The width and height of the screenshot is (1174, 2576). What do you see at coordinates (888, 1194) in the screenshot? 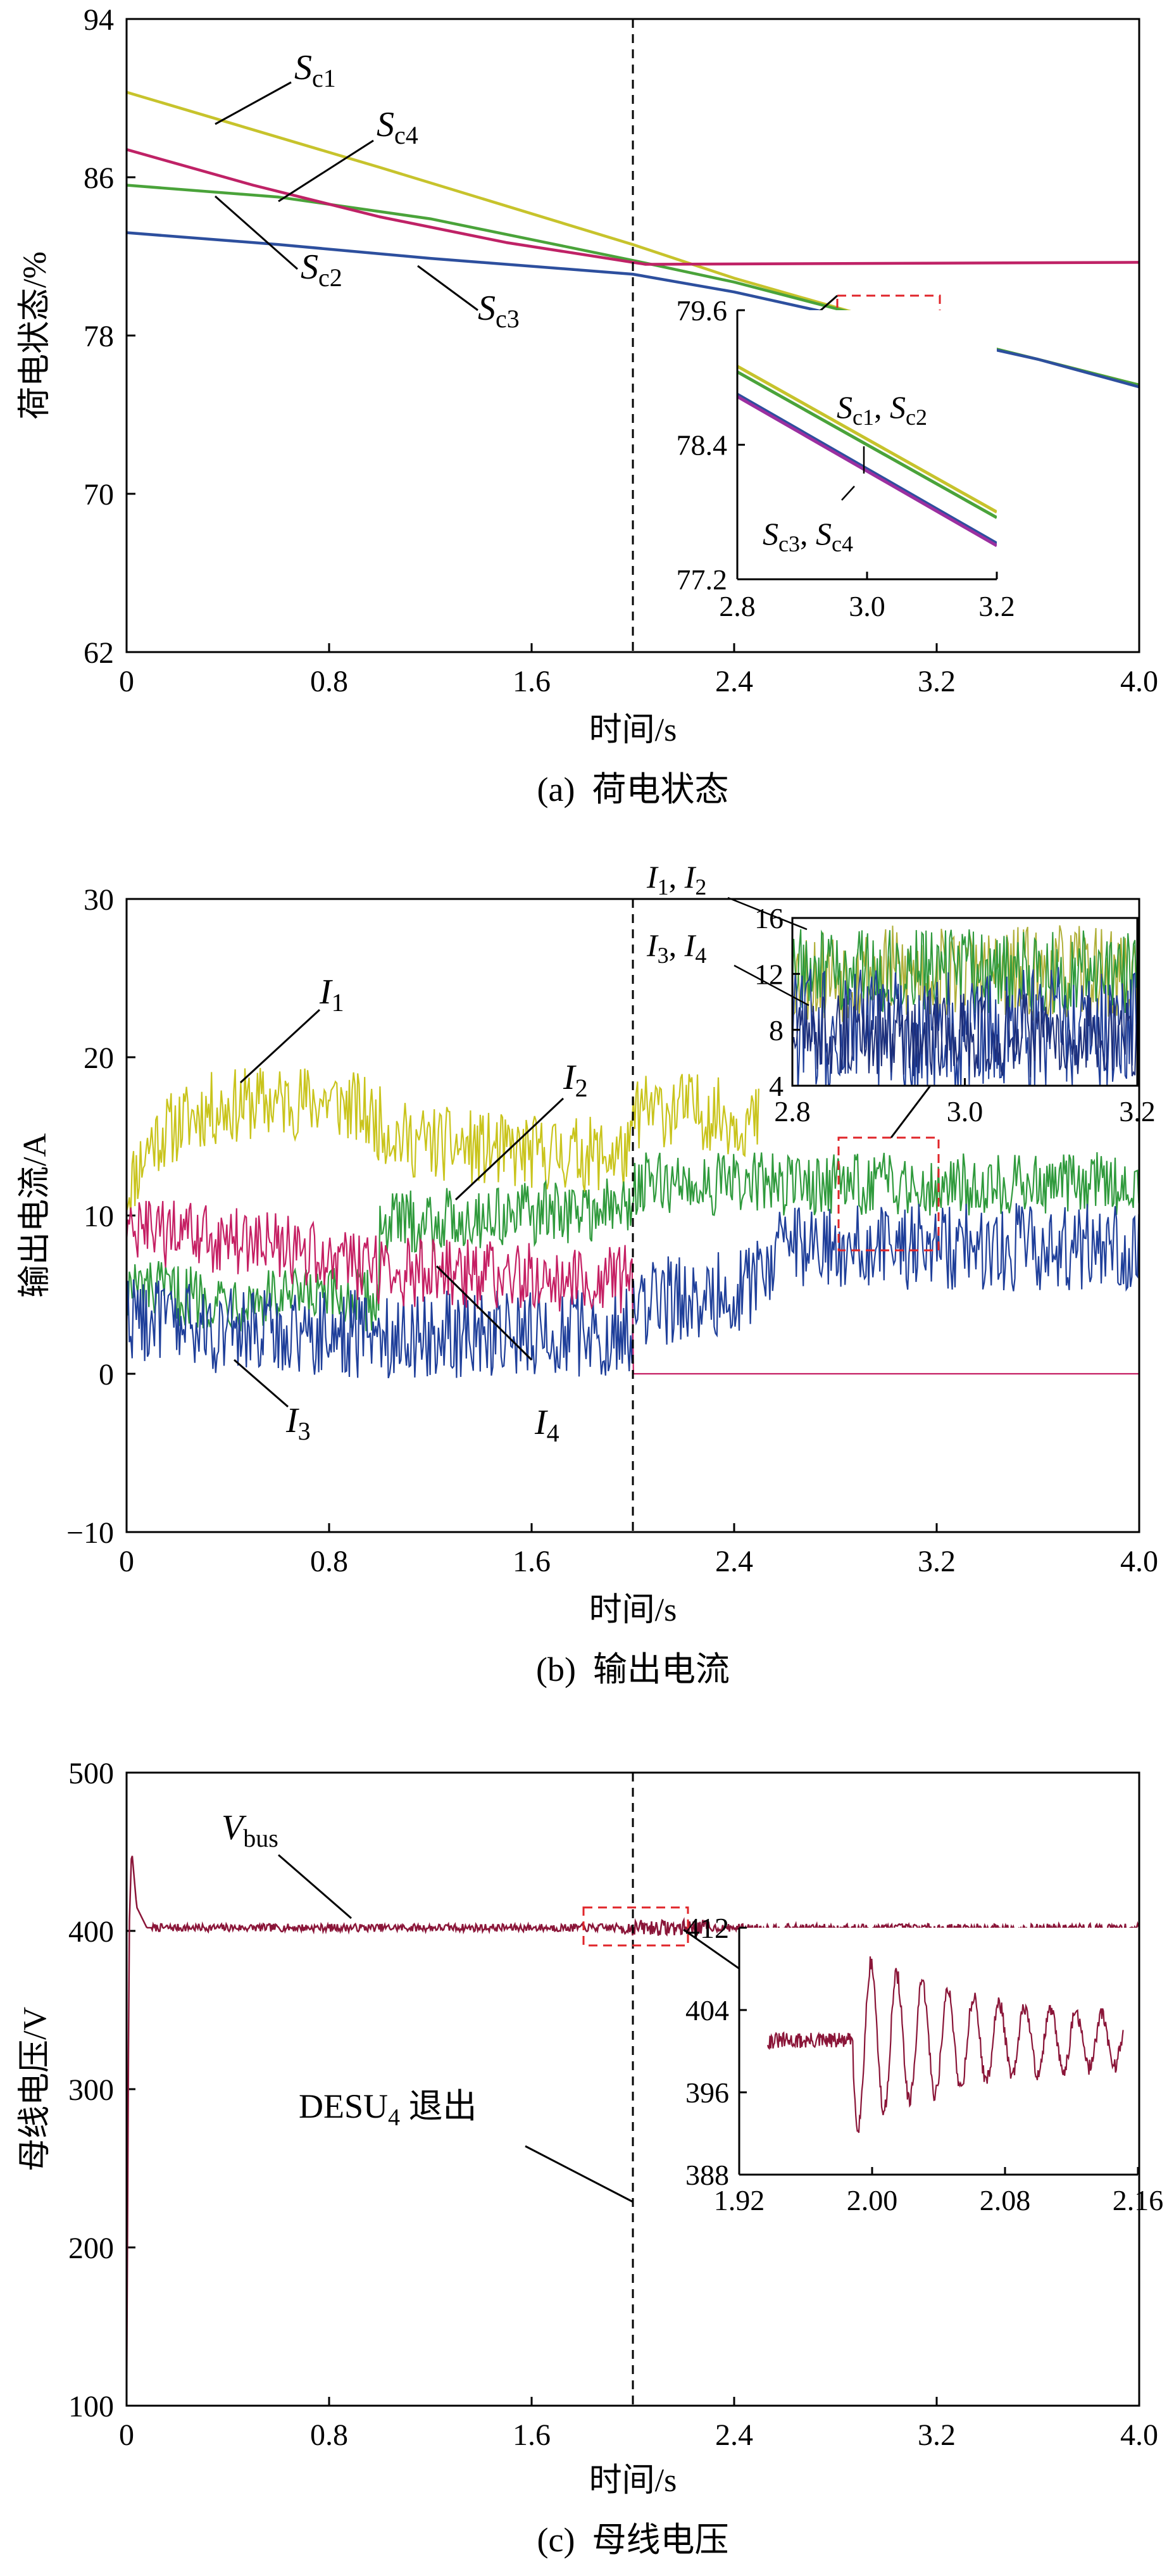
I see `panel-b-zoom-box` at bounding box center [888, 1194].